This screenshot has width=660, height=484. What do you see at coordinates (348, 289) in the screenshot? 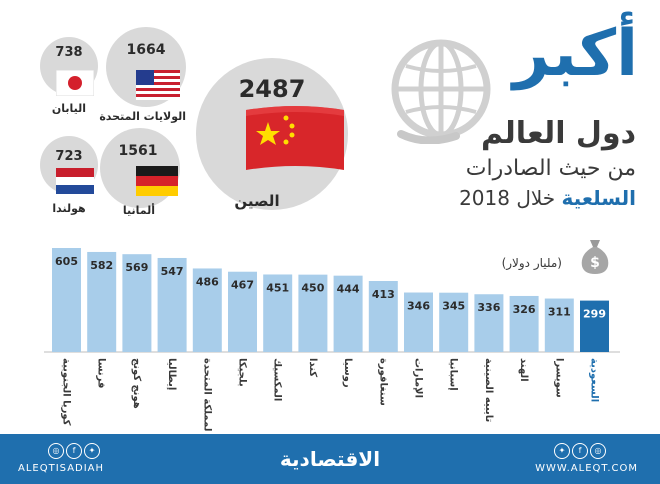
I see `bar-value-label: 444` at bounding box center [348, 289].